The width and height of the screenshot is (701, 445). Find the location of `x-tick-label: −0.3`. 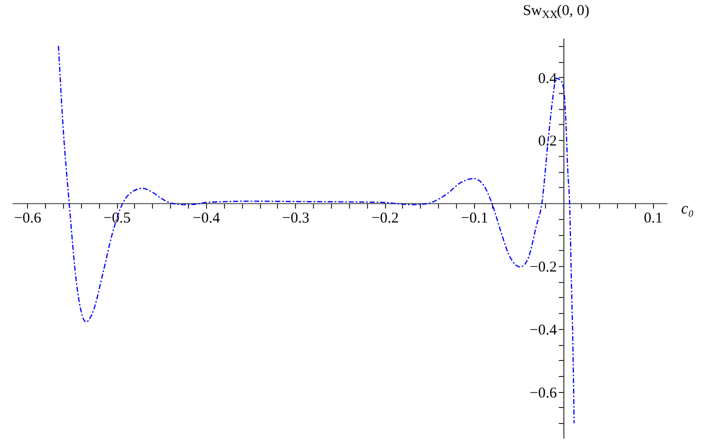

x-tick-label: −0.3 is located at coordinates (296, 218).